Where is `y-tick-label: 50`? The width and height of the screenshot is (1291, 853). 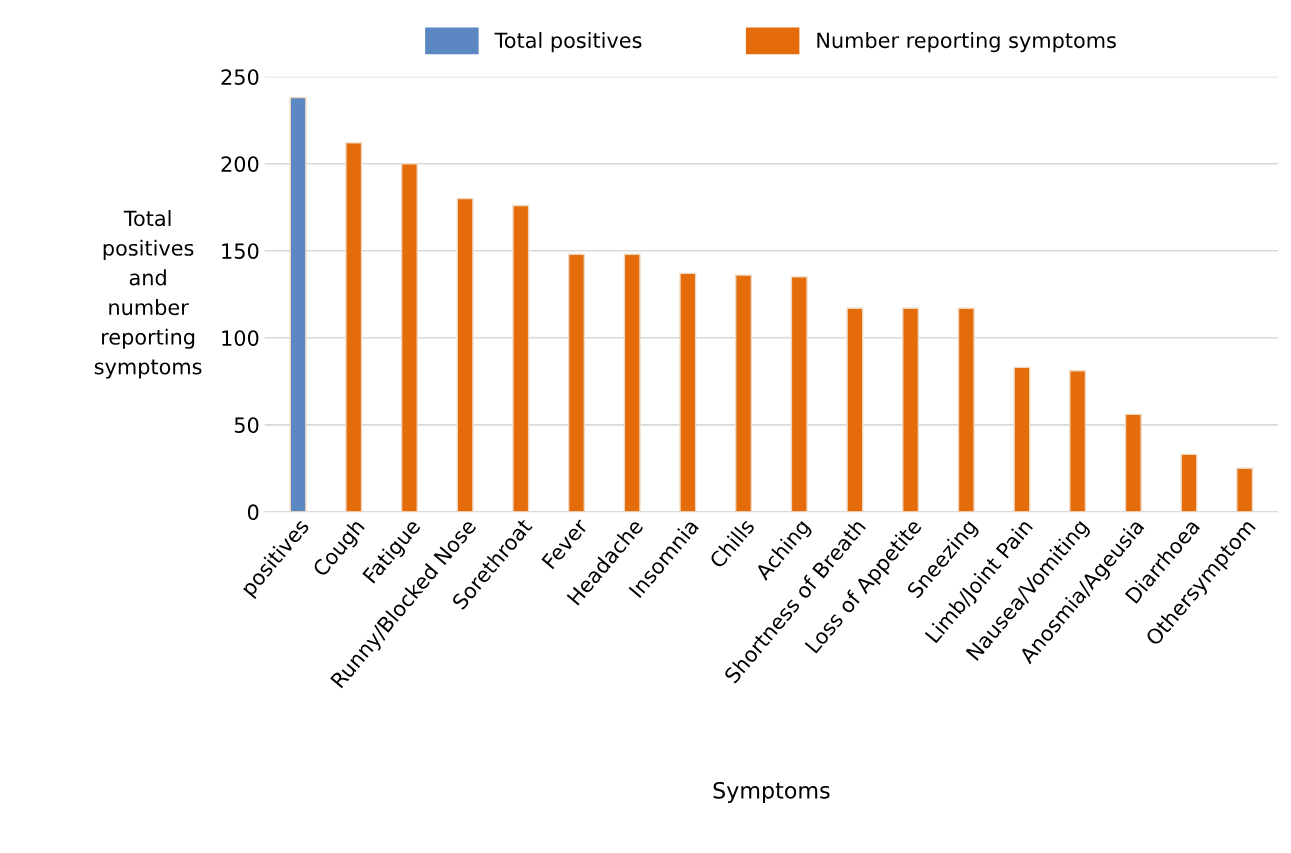 y-tick-label: 50 is located at coordinates (246, 425).